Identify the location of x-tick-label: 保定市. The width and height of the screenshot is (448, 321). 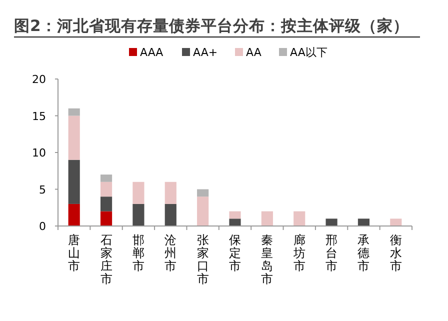
(235, 253).